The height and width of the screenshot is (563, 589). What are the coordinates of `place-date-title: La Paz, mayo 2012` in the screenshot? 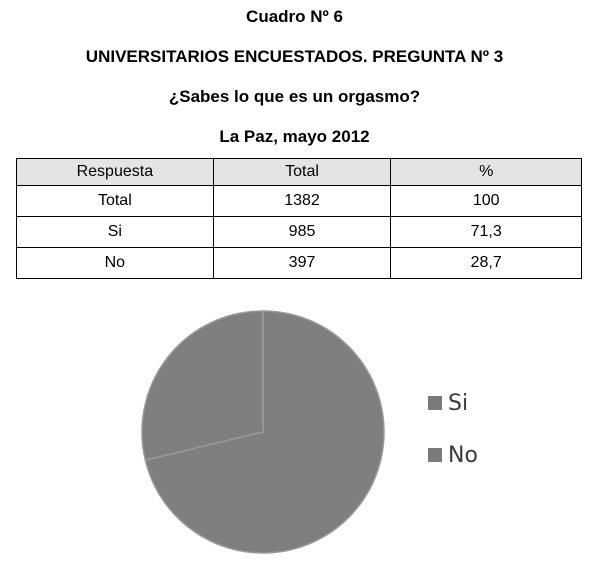 It's located at (294, 136).